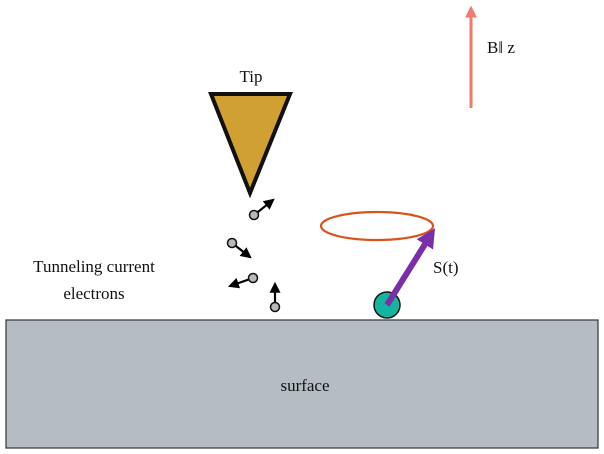  Describe the element at coordinates (250, 76) in the screenshot. I see `tip-label: Tip` at that location.